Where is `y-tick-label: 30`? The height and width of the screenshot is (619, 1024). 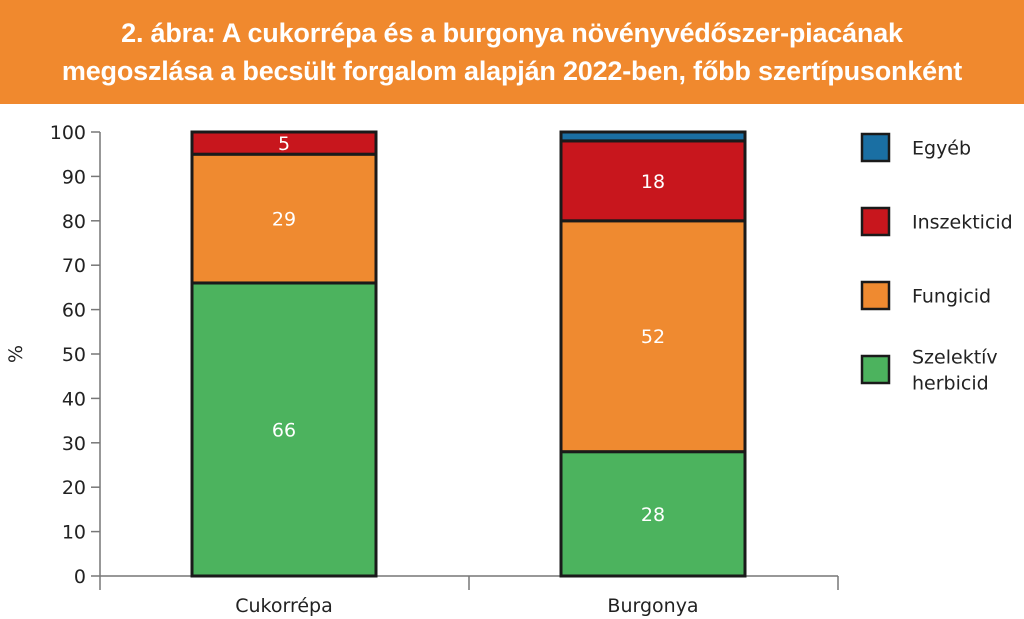
y-tick-label: 30 is located at coordinates (74, 444).